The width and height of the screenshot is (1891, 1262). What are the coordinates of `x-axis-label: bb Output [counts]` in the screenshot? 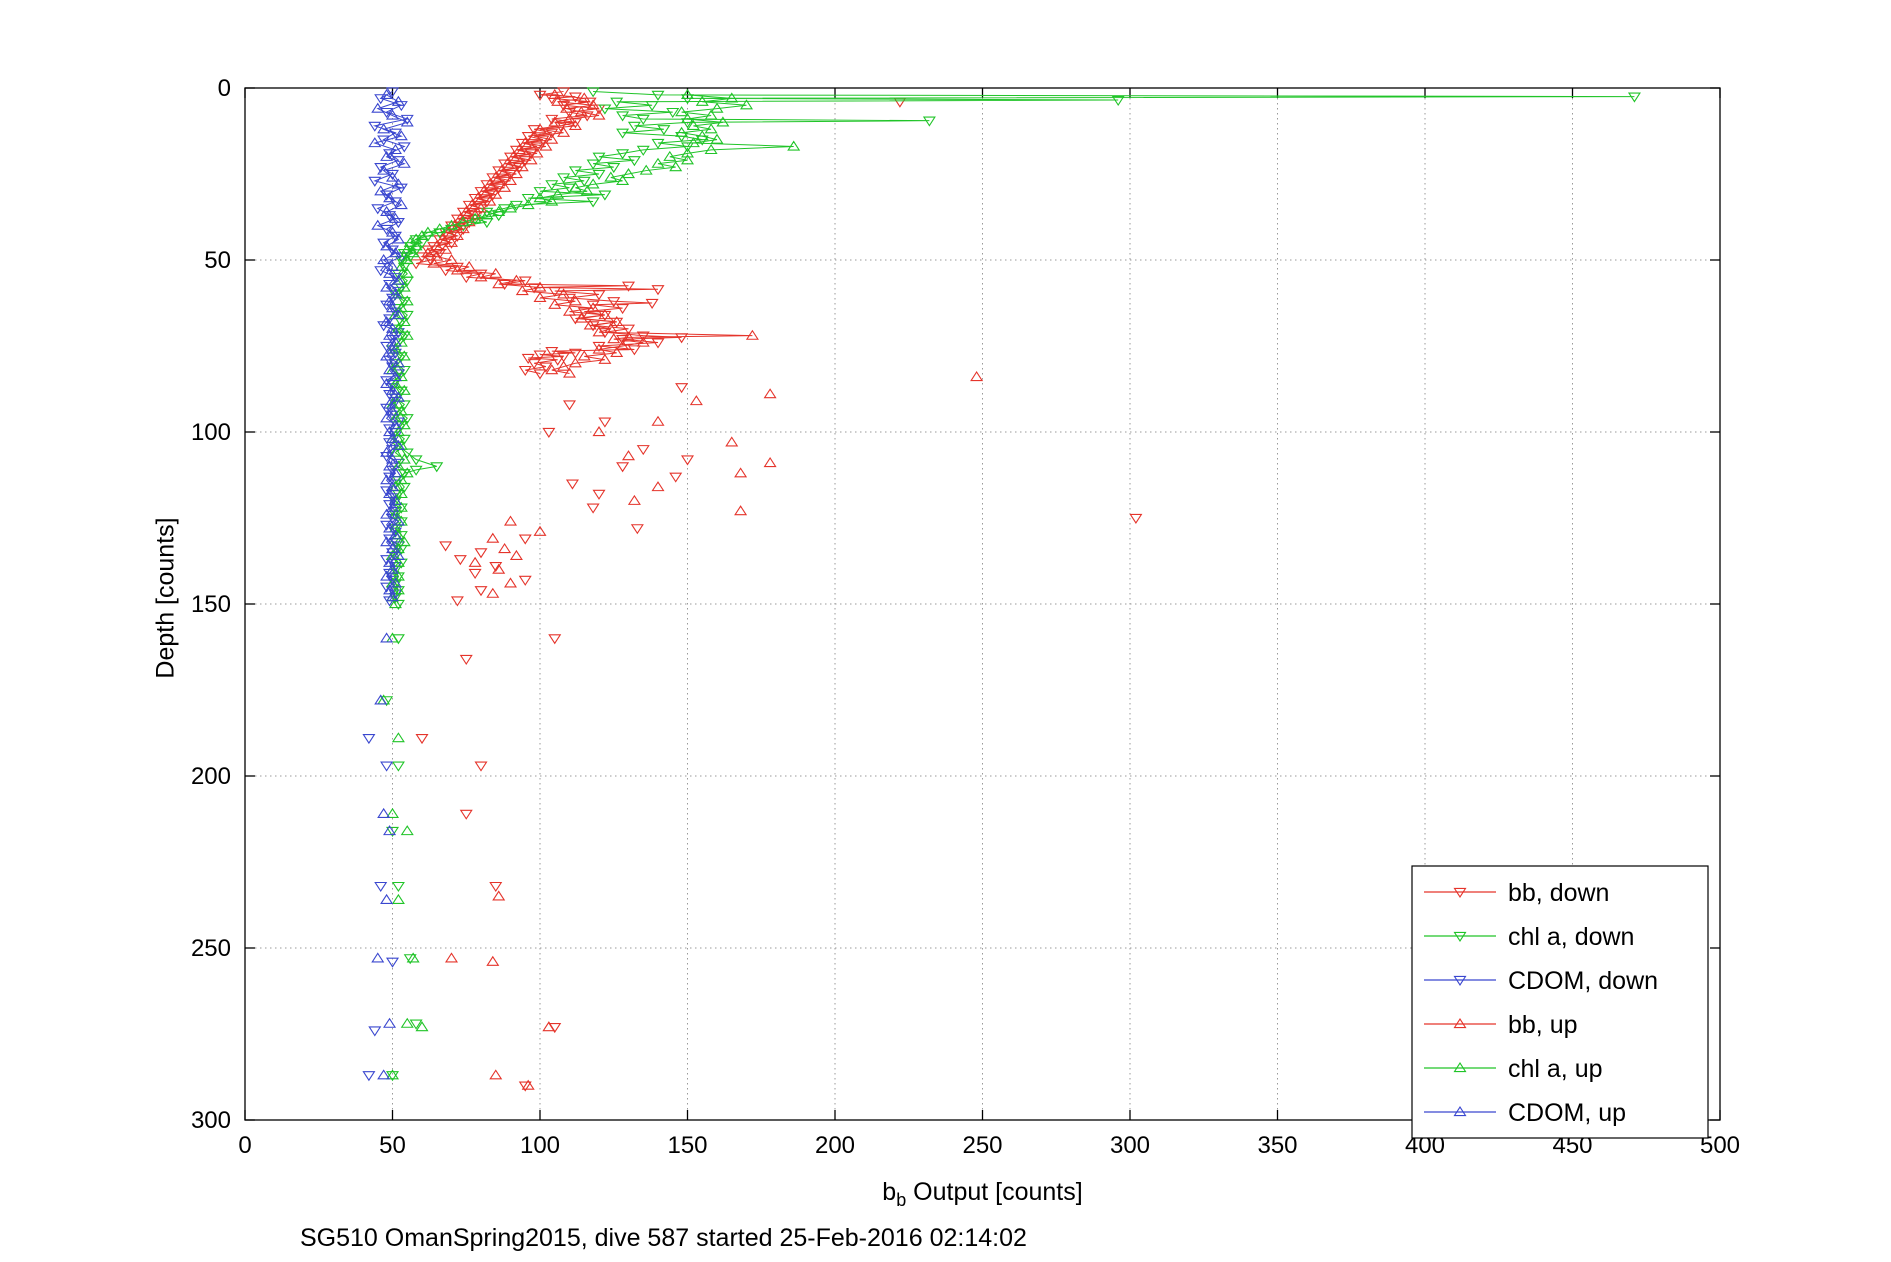 It's located at (982, 1194).